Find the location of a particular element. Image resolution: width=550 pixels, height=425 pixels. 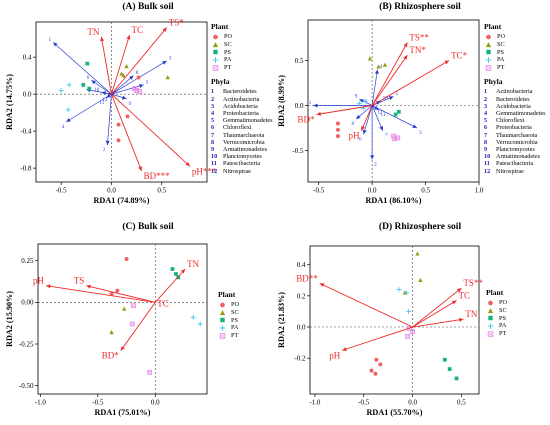

phylum-name: Verrucomicrobia is located at coordinates (244, 142).